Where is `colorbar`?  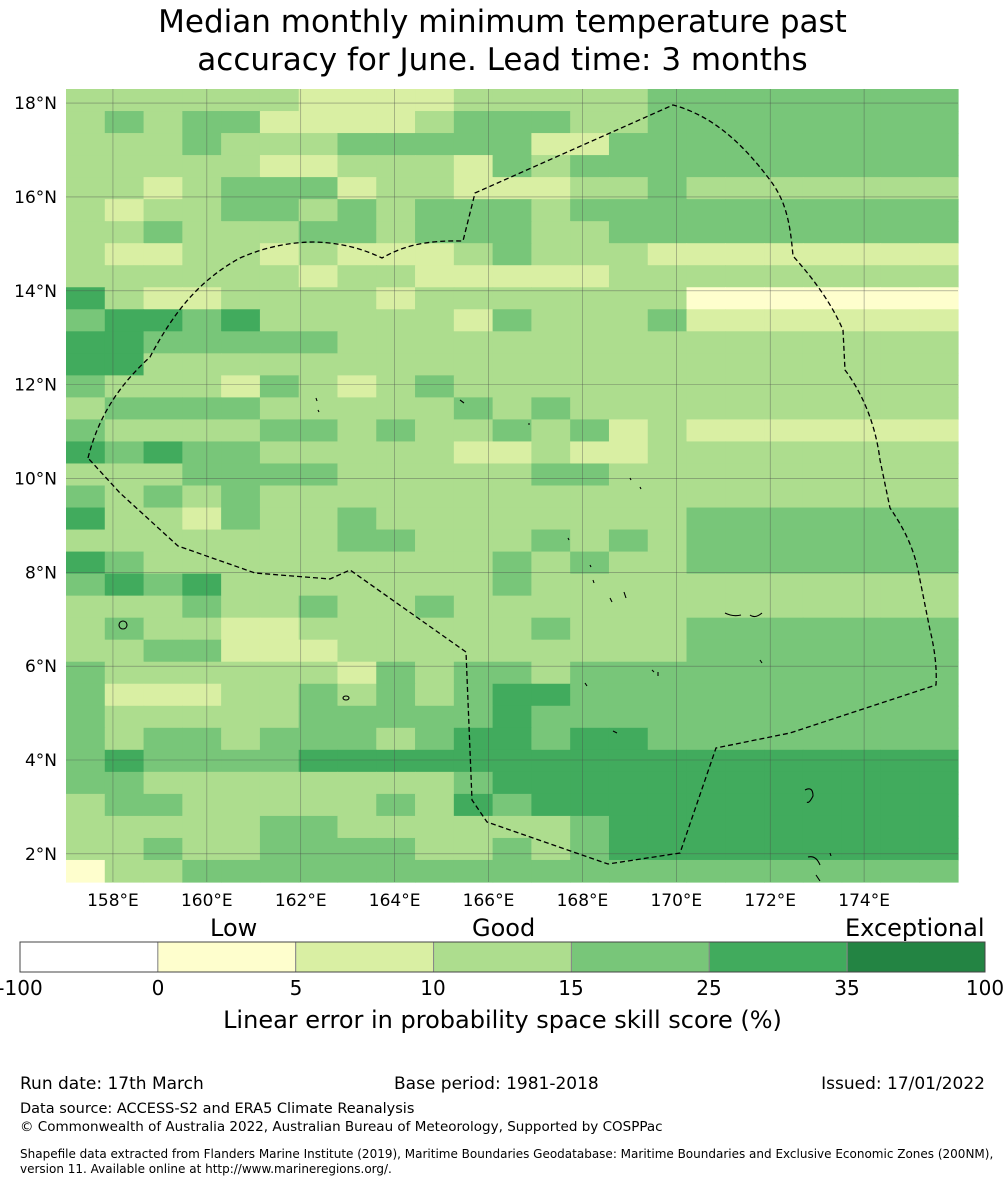 colorbar is located at coordinates (502, 957).